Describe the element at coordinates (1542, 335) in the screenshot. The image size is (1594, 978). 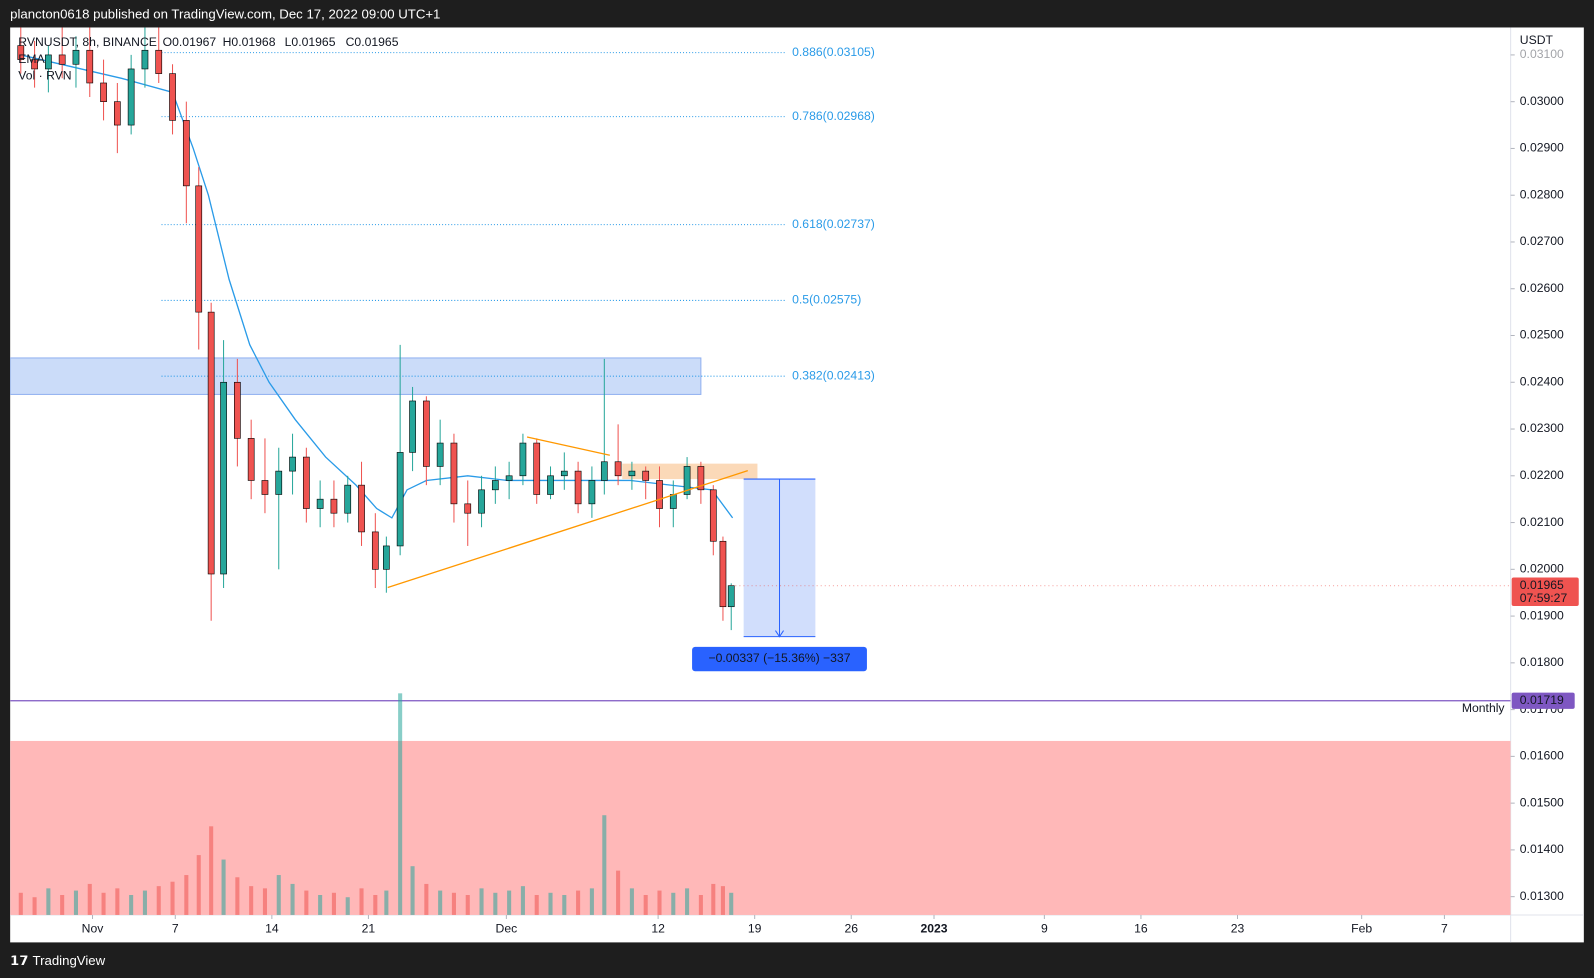
I see `y-tick-label: 0.02500` at that location.